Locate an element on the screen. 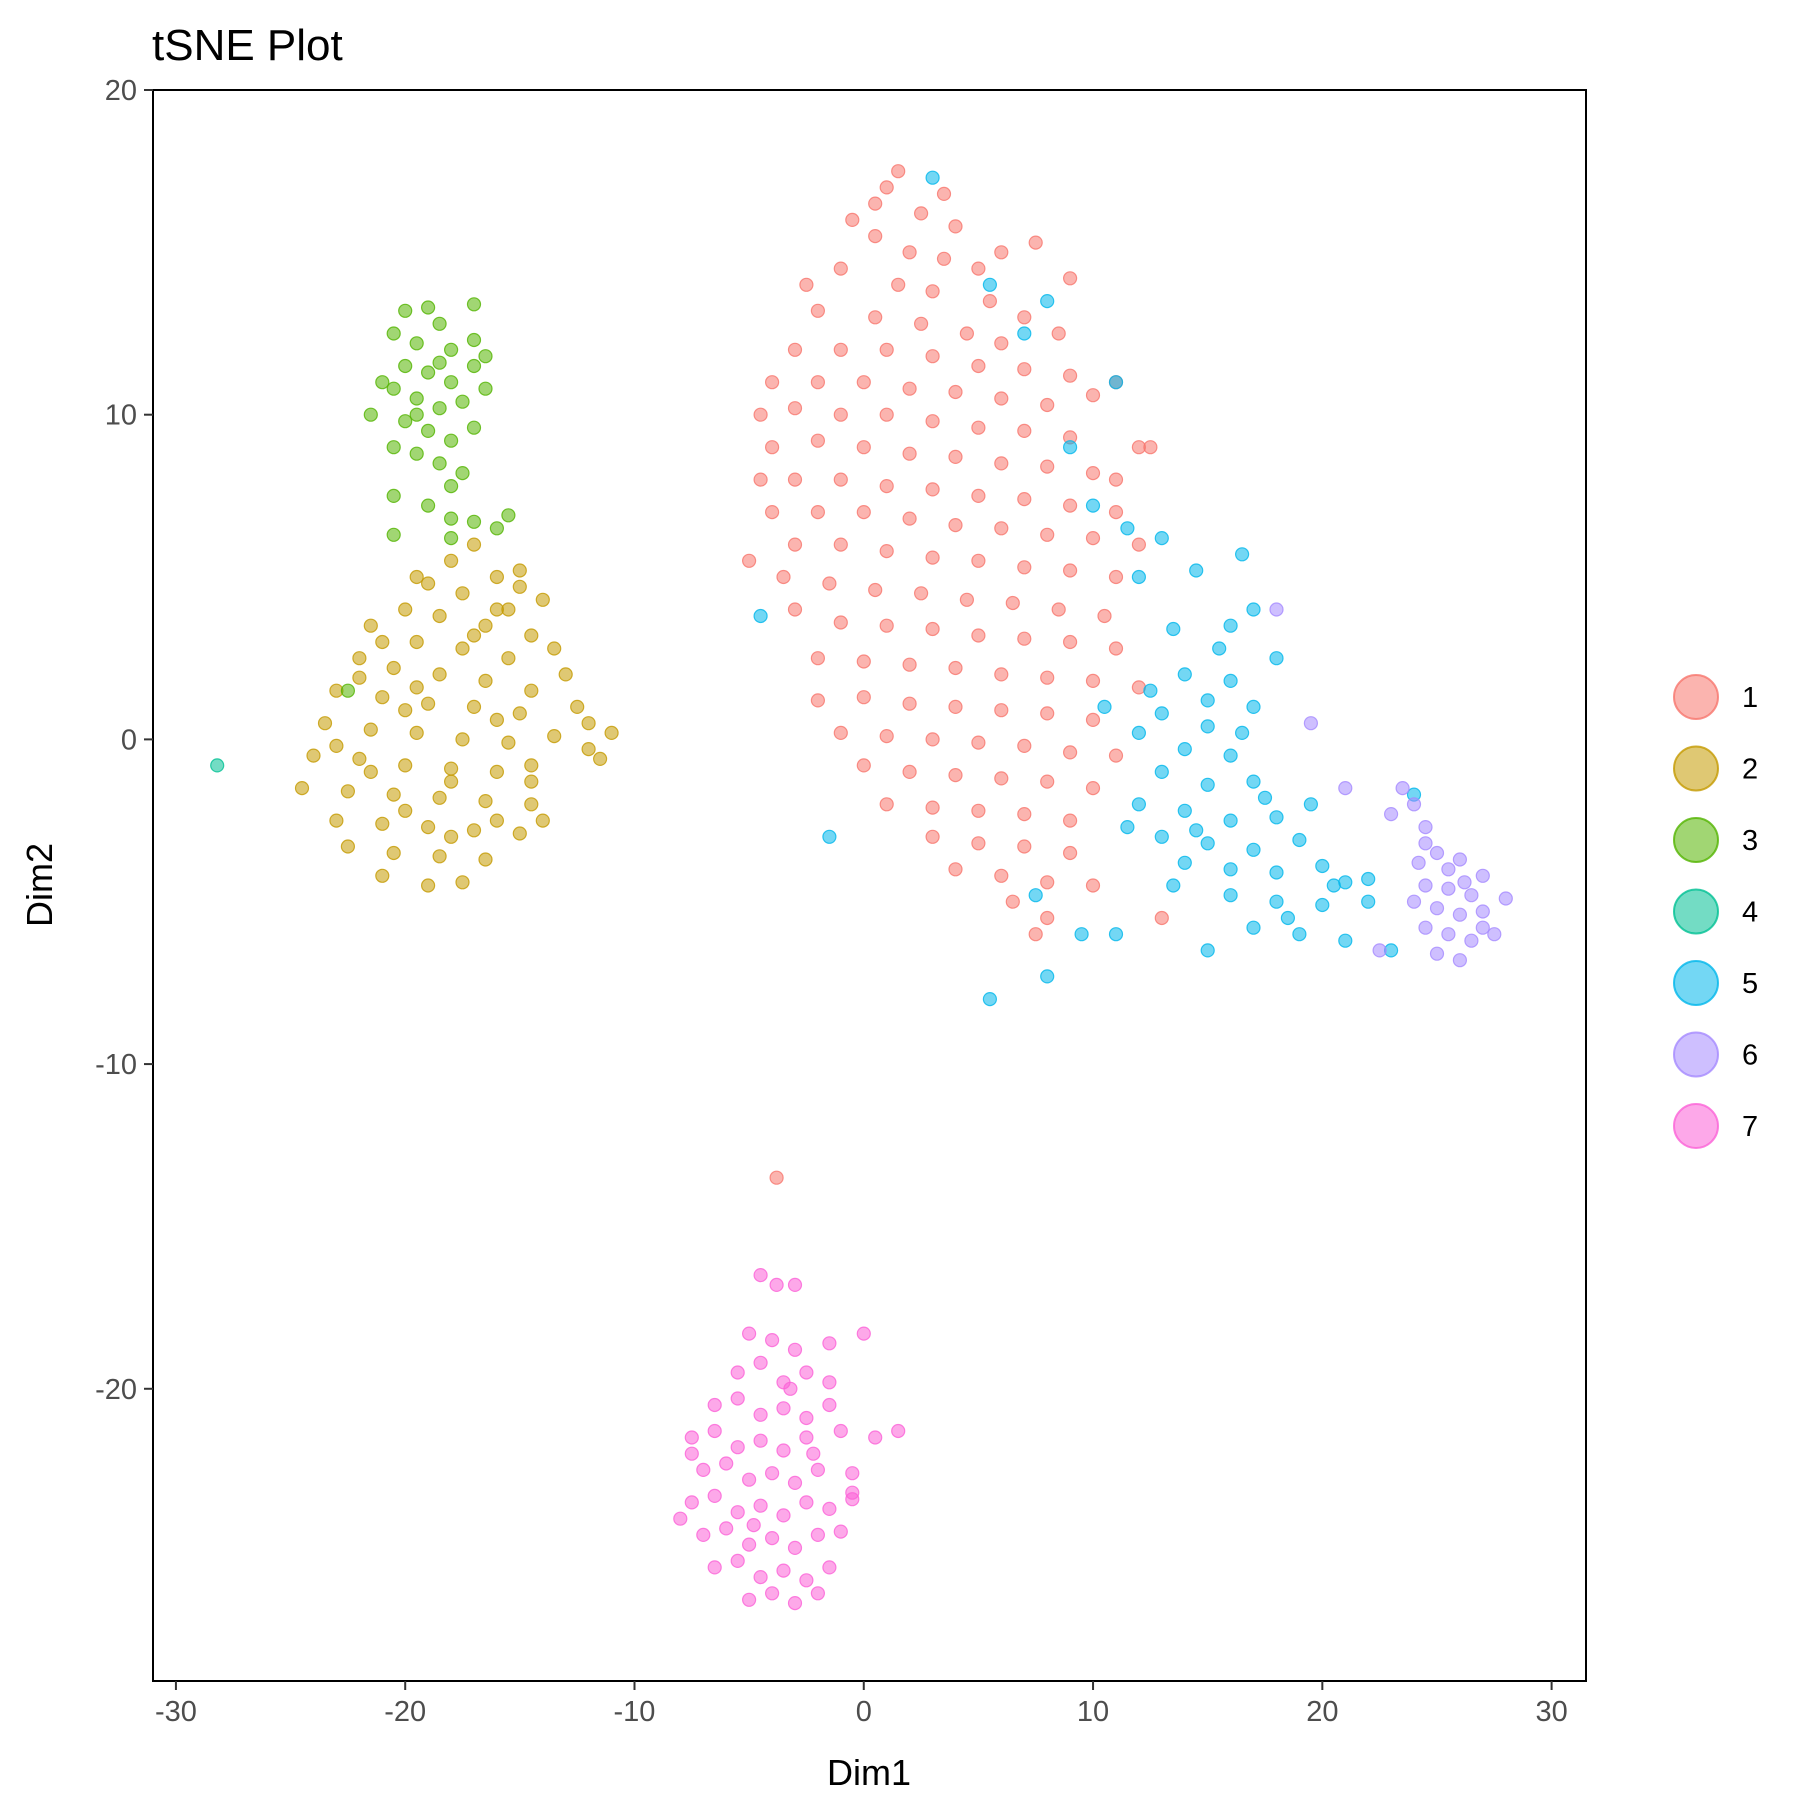  y-tick-label-2: 0 is located at coordinates (129, 740).